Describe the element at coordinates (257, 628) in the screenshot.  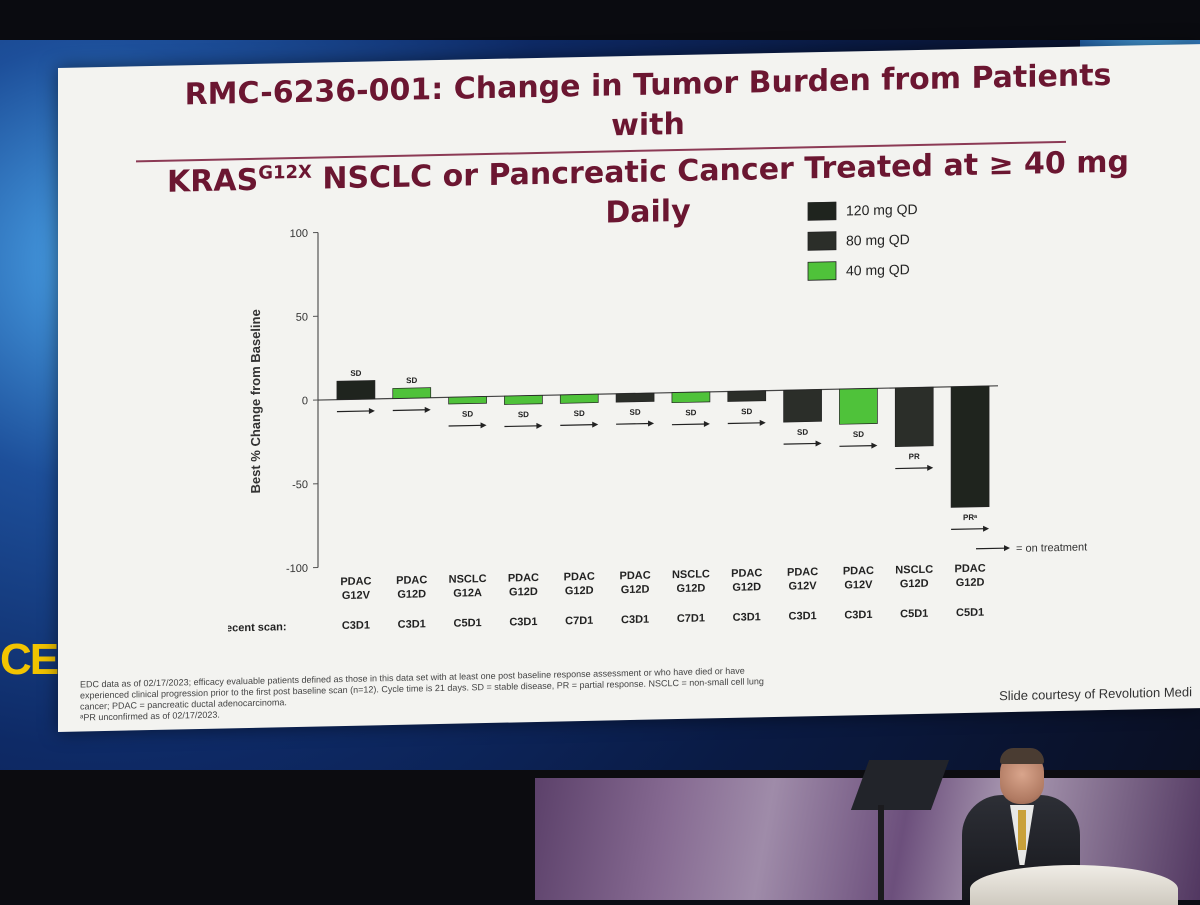
I see `scan-row-label: Most recent scan:` at that location.